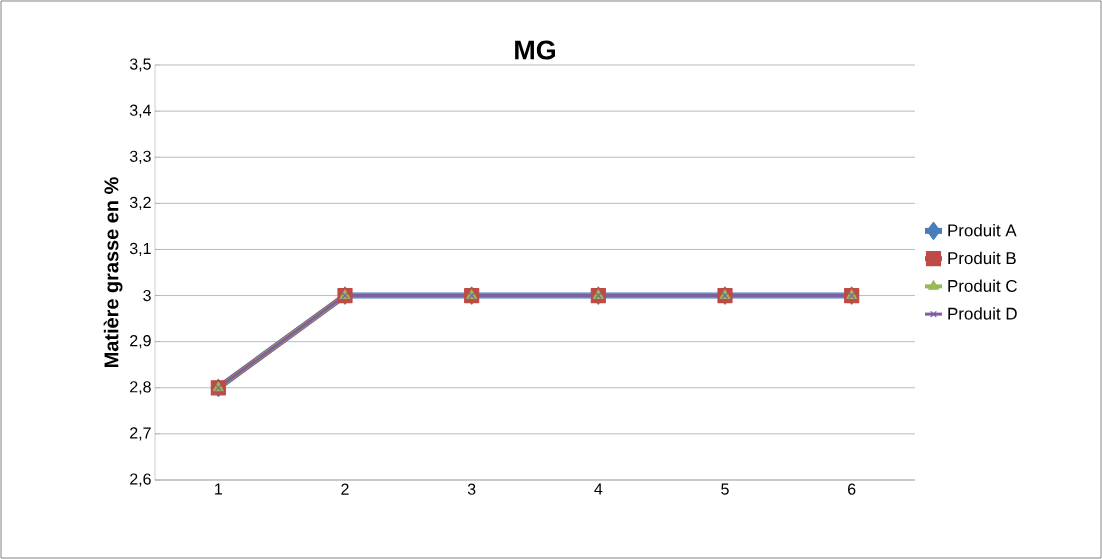 Image resolution: width=1102 pixels, height=559 pixels. Describe the element at coordinates (140, 480) in the screenshot. I see `y-tick-label: 2,6` at that location.